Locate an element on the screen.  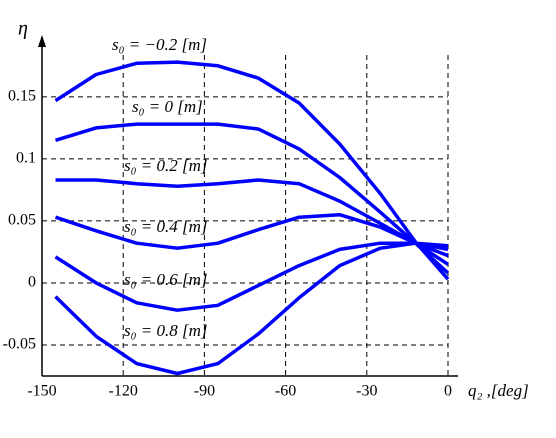
series-label: s₀ = 0.8 [m] is located at coordinates (166, 330).